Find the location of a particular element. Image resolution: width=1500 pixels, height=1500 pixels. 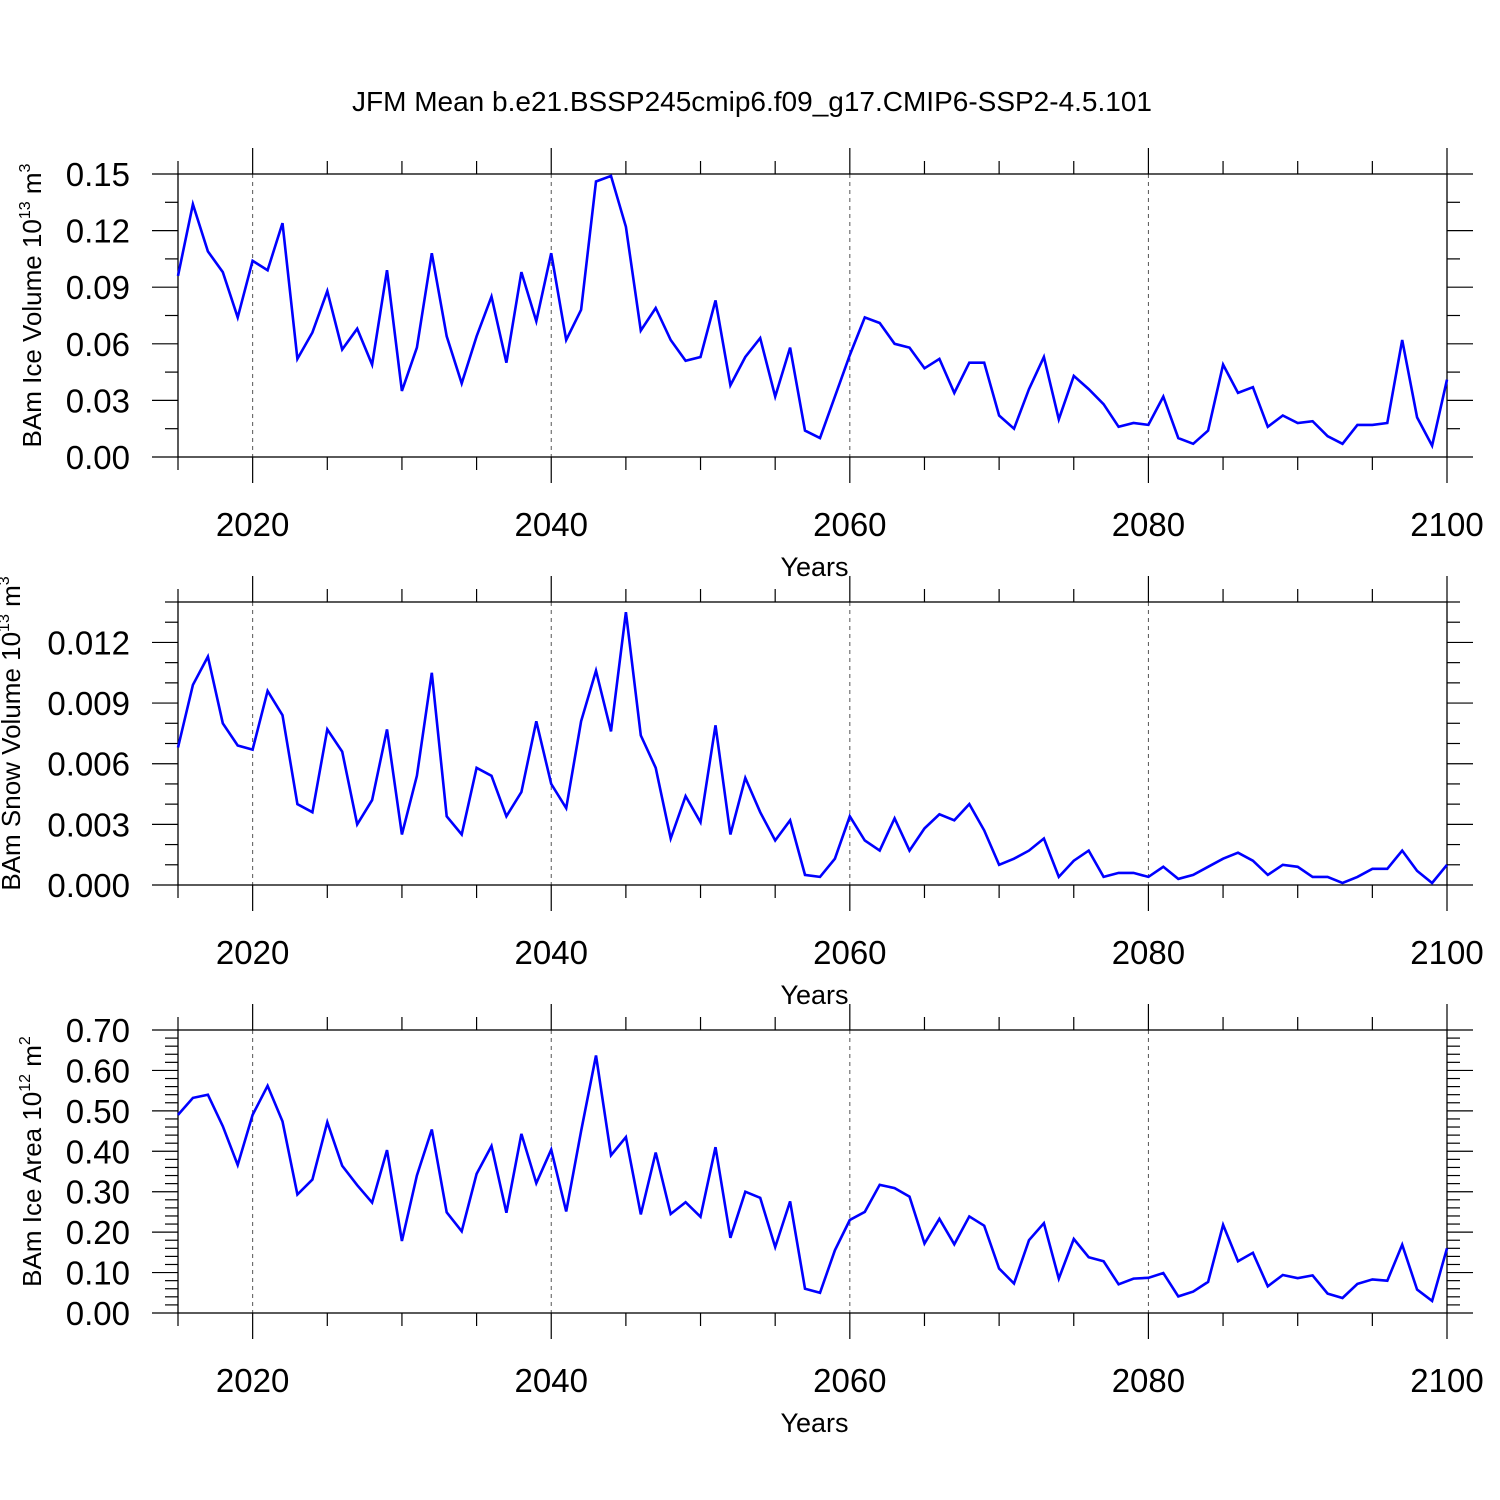

y-tick-label: 0.40 is located at coordinates (98, 1151).